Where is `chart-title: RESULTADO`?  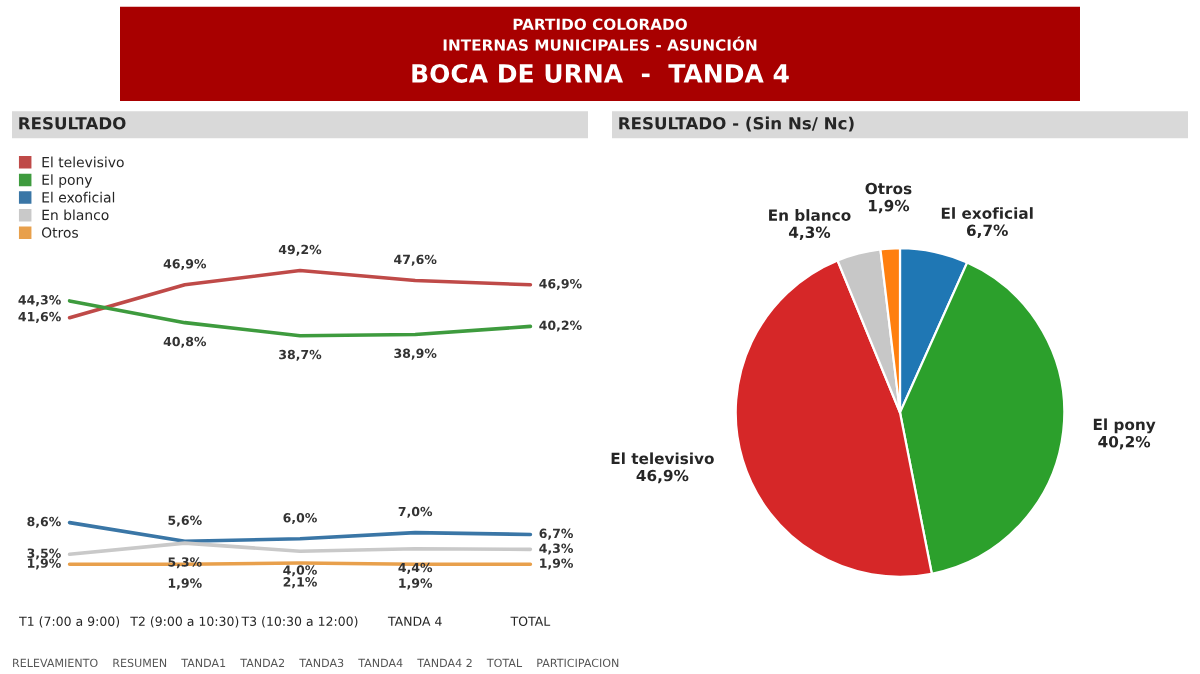
chart-title: RESULTADO is located at coordinates (72, 123).